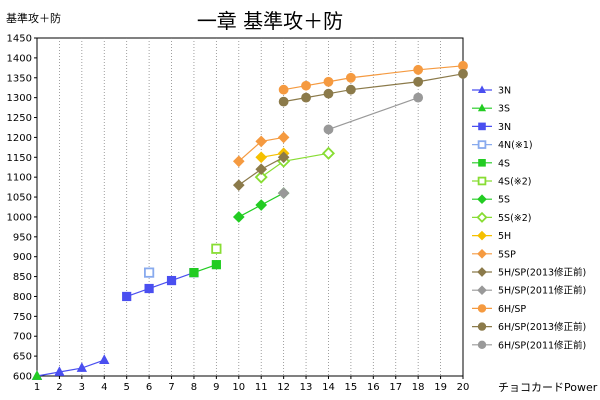  What do you see at coordinates (504, 91) in the screenshot?
I see `legend-label: 3N` at bounding box center [504, 91].